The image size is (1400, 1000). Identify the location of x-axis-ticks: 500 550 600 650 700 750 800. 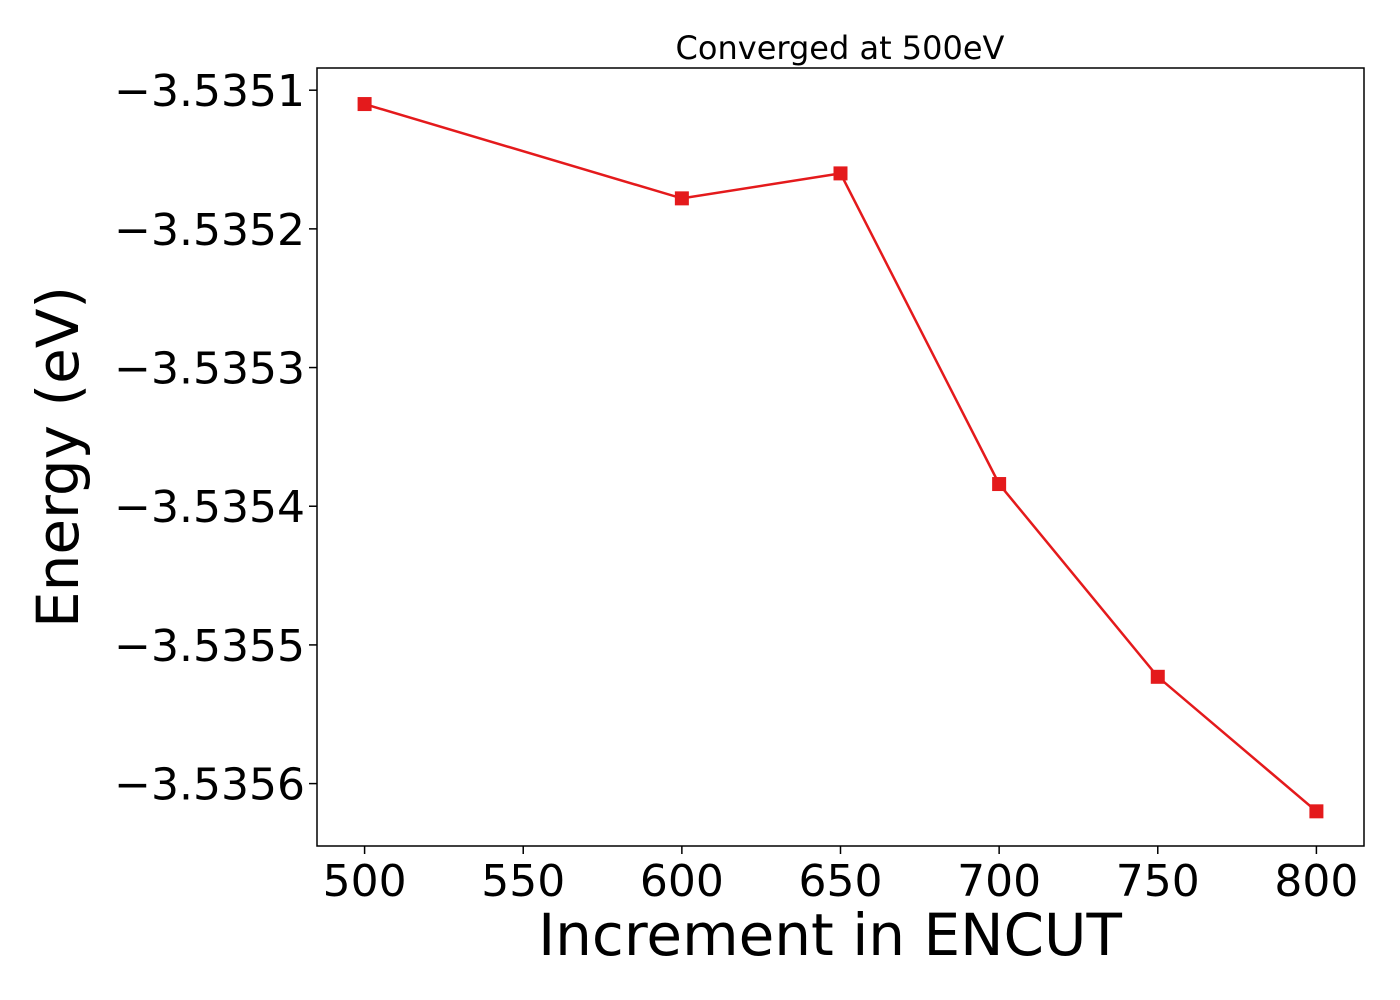
(840, 876).